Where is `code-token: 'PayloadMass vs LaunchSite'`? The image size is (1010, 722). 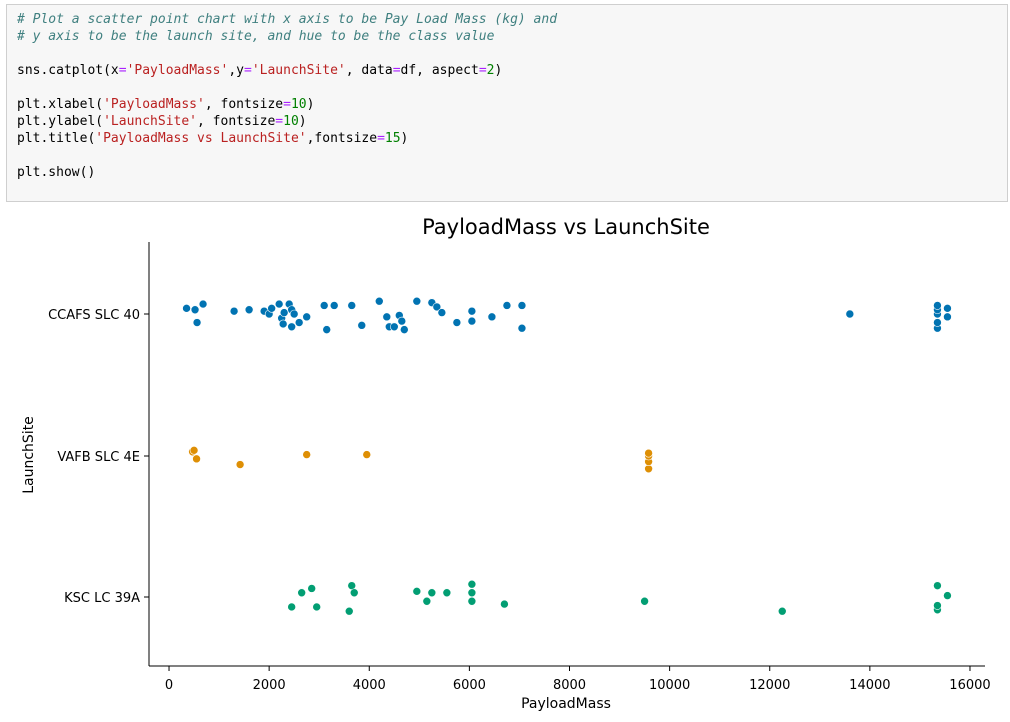
code-token: 'PayloadMass vs LaunchSite' is located at coordinates (201, 138).